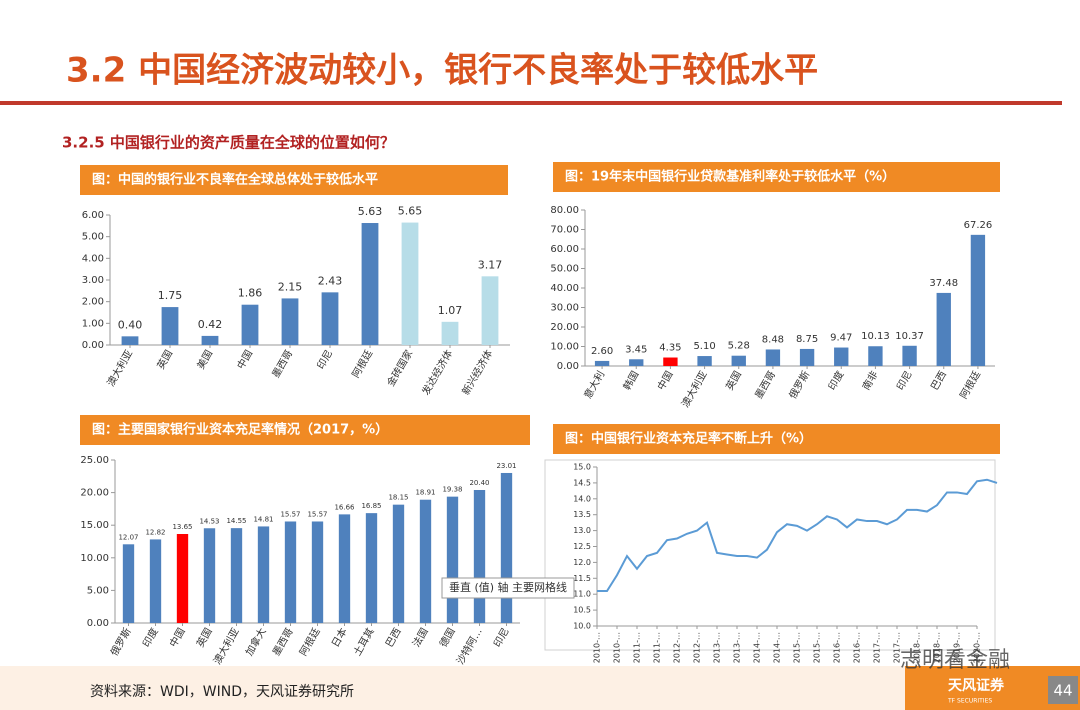 This screenshot has width=1080, height=710. I want to click on y-tick-label: 15.00, so click(94, 525).